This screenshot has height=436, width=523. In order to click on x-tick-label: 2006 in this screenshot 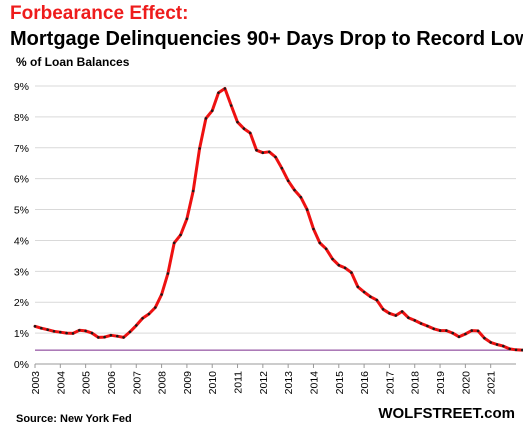, I will do `click(112, 383)`.